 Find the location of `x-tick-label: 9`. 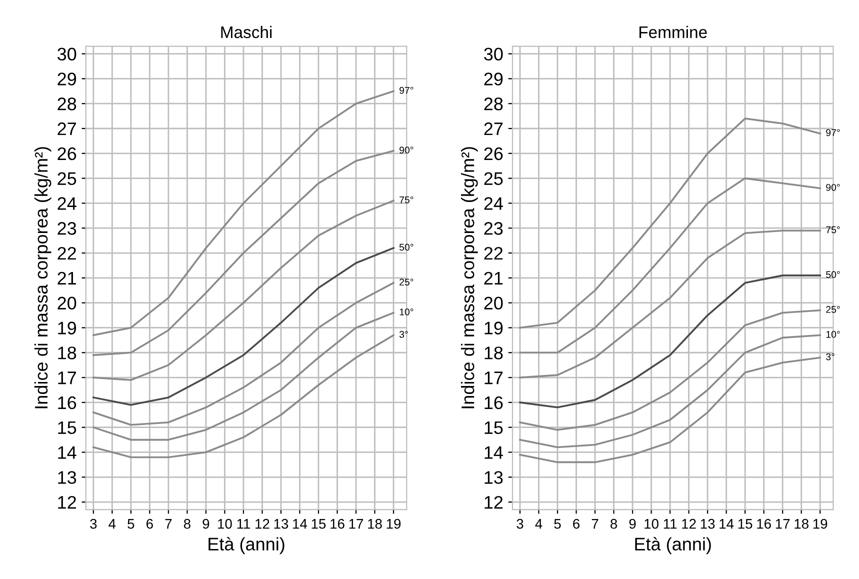

x-tick-label: 9 is located at coordinates (206, 523).